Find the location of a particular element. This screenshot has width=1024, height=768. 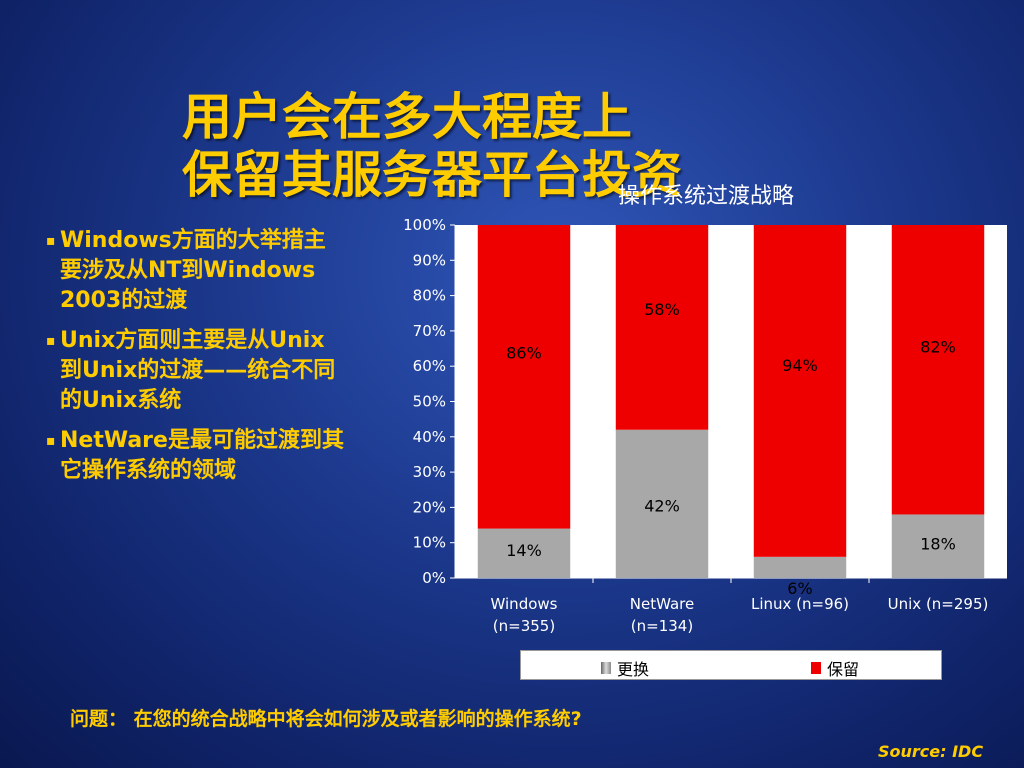

x-tick-label: Windows is located at coordinates (524, 604).